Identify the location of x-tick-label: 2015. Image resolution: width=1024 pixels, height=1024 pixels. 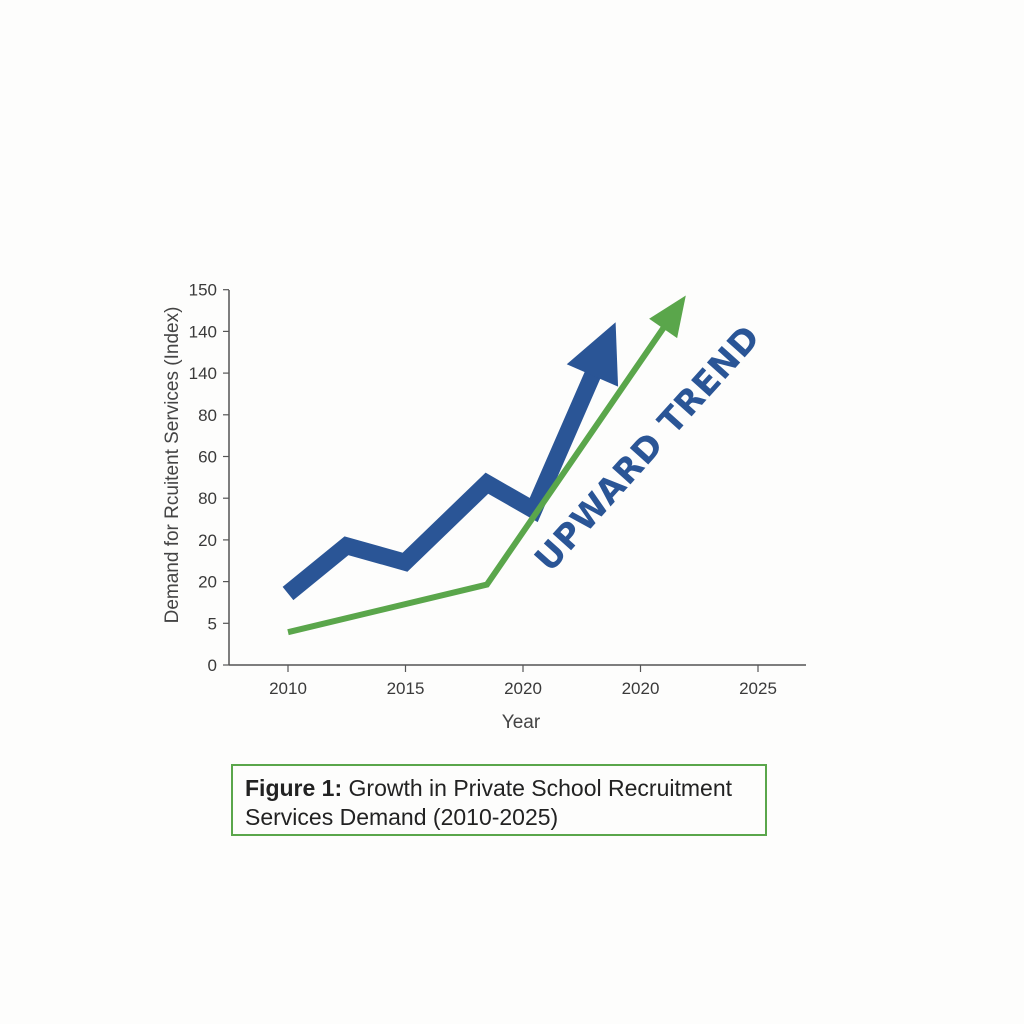
(406, 688).